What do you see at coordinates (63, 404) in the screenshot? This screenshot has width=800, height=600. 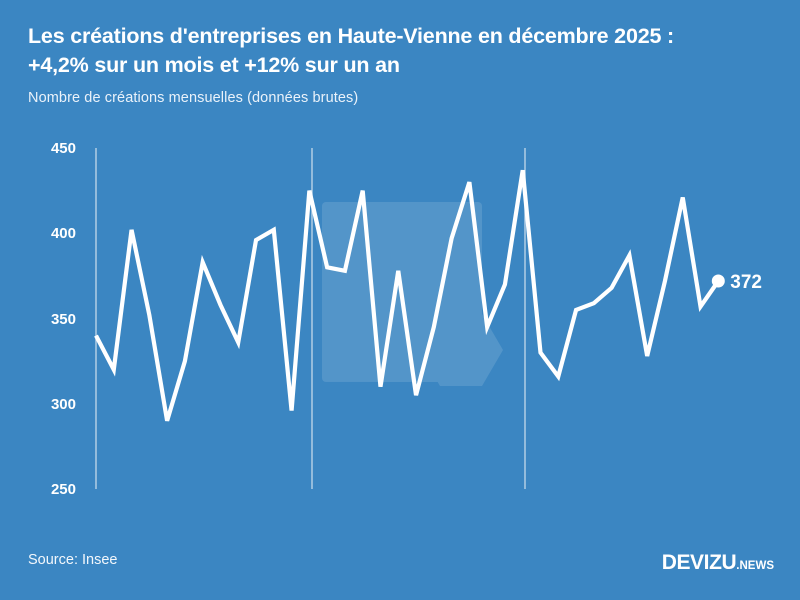 I see `y-tick-300: 300` at bounding box center [63, 404].